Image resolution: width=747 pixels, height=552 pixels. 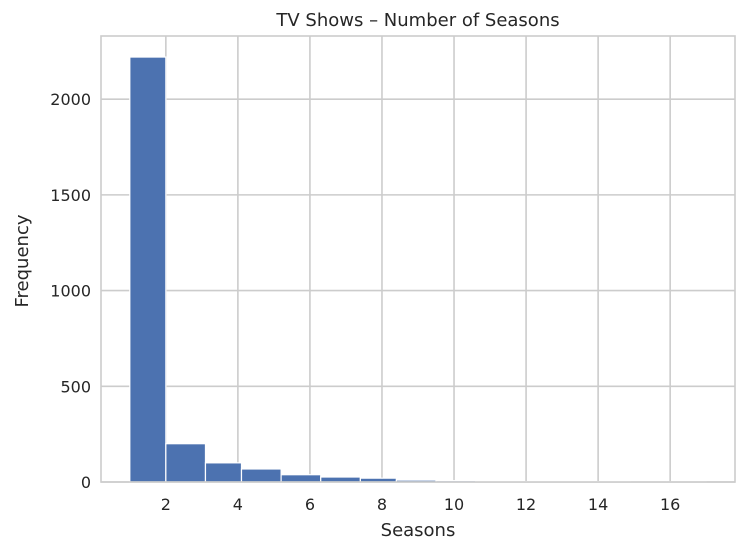 I want to click on x-tick-label: 2, so click(x=166, y=504).